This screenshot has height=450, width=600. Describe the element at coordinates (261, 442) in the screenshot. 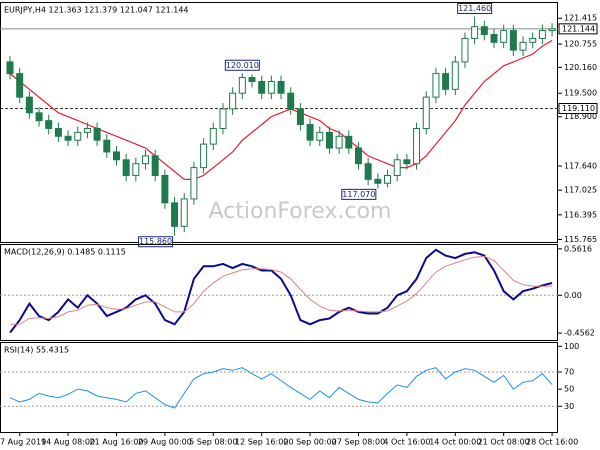

I see `x-tick-label: 12 Sep 16:00` at that location.